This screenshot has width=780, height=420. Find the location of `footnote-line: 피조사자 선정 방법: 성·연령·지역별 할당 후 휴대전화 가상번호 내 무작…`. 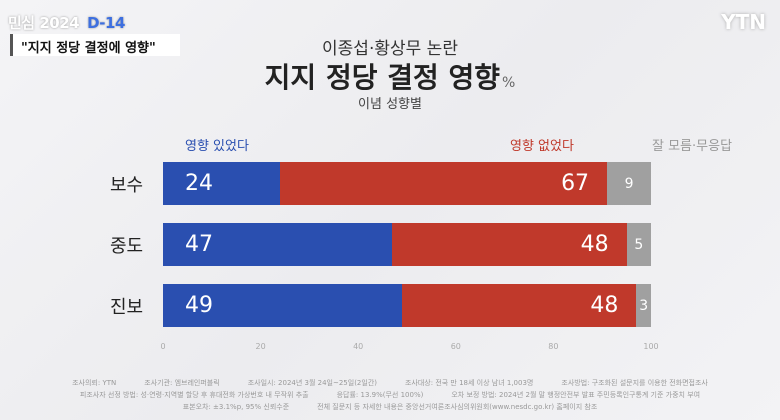

footnote-line: 피조사자 선정 방법: 성·연령·지역별 할당 후 휴대전화 가상번호 내 무작… is located at coordinates (390, 395).